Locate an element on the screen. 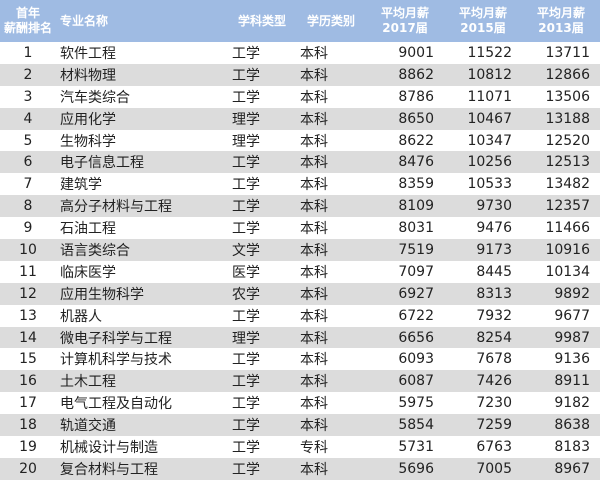 This screenshot has width=600, height=481. header-rank-line2: 薪酬排名 is located at coordinates (27, 28).